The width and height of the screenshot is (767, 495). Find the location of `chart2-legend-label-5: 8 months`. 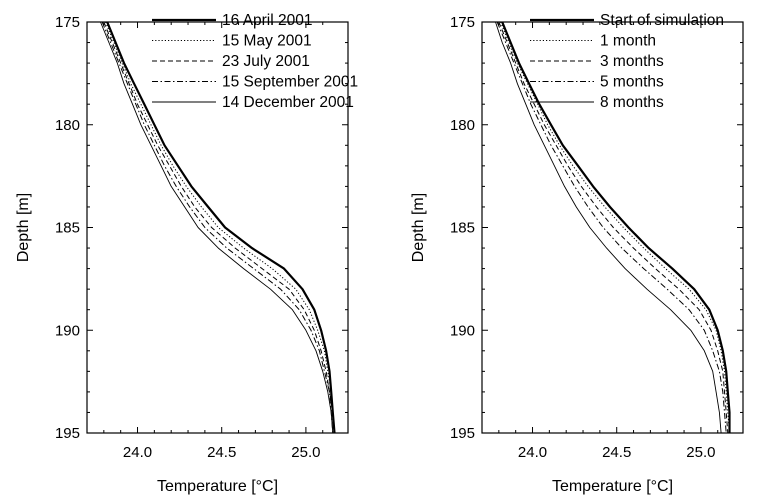

chart2-legend-label-5: 8 months is located at coordinates (632, 102).